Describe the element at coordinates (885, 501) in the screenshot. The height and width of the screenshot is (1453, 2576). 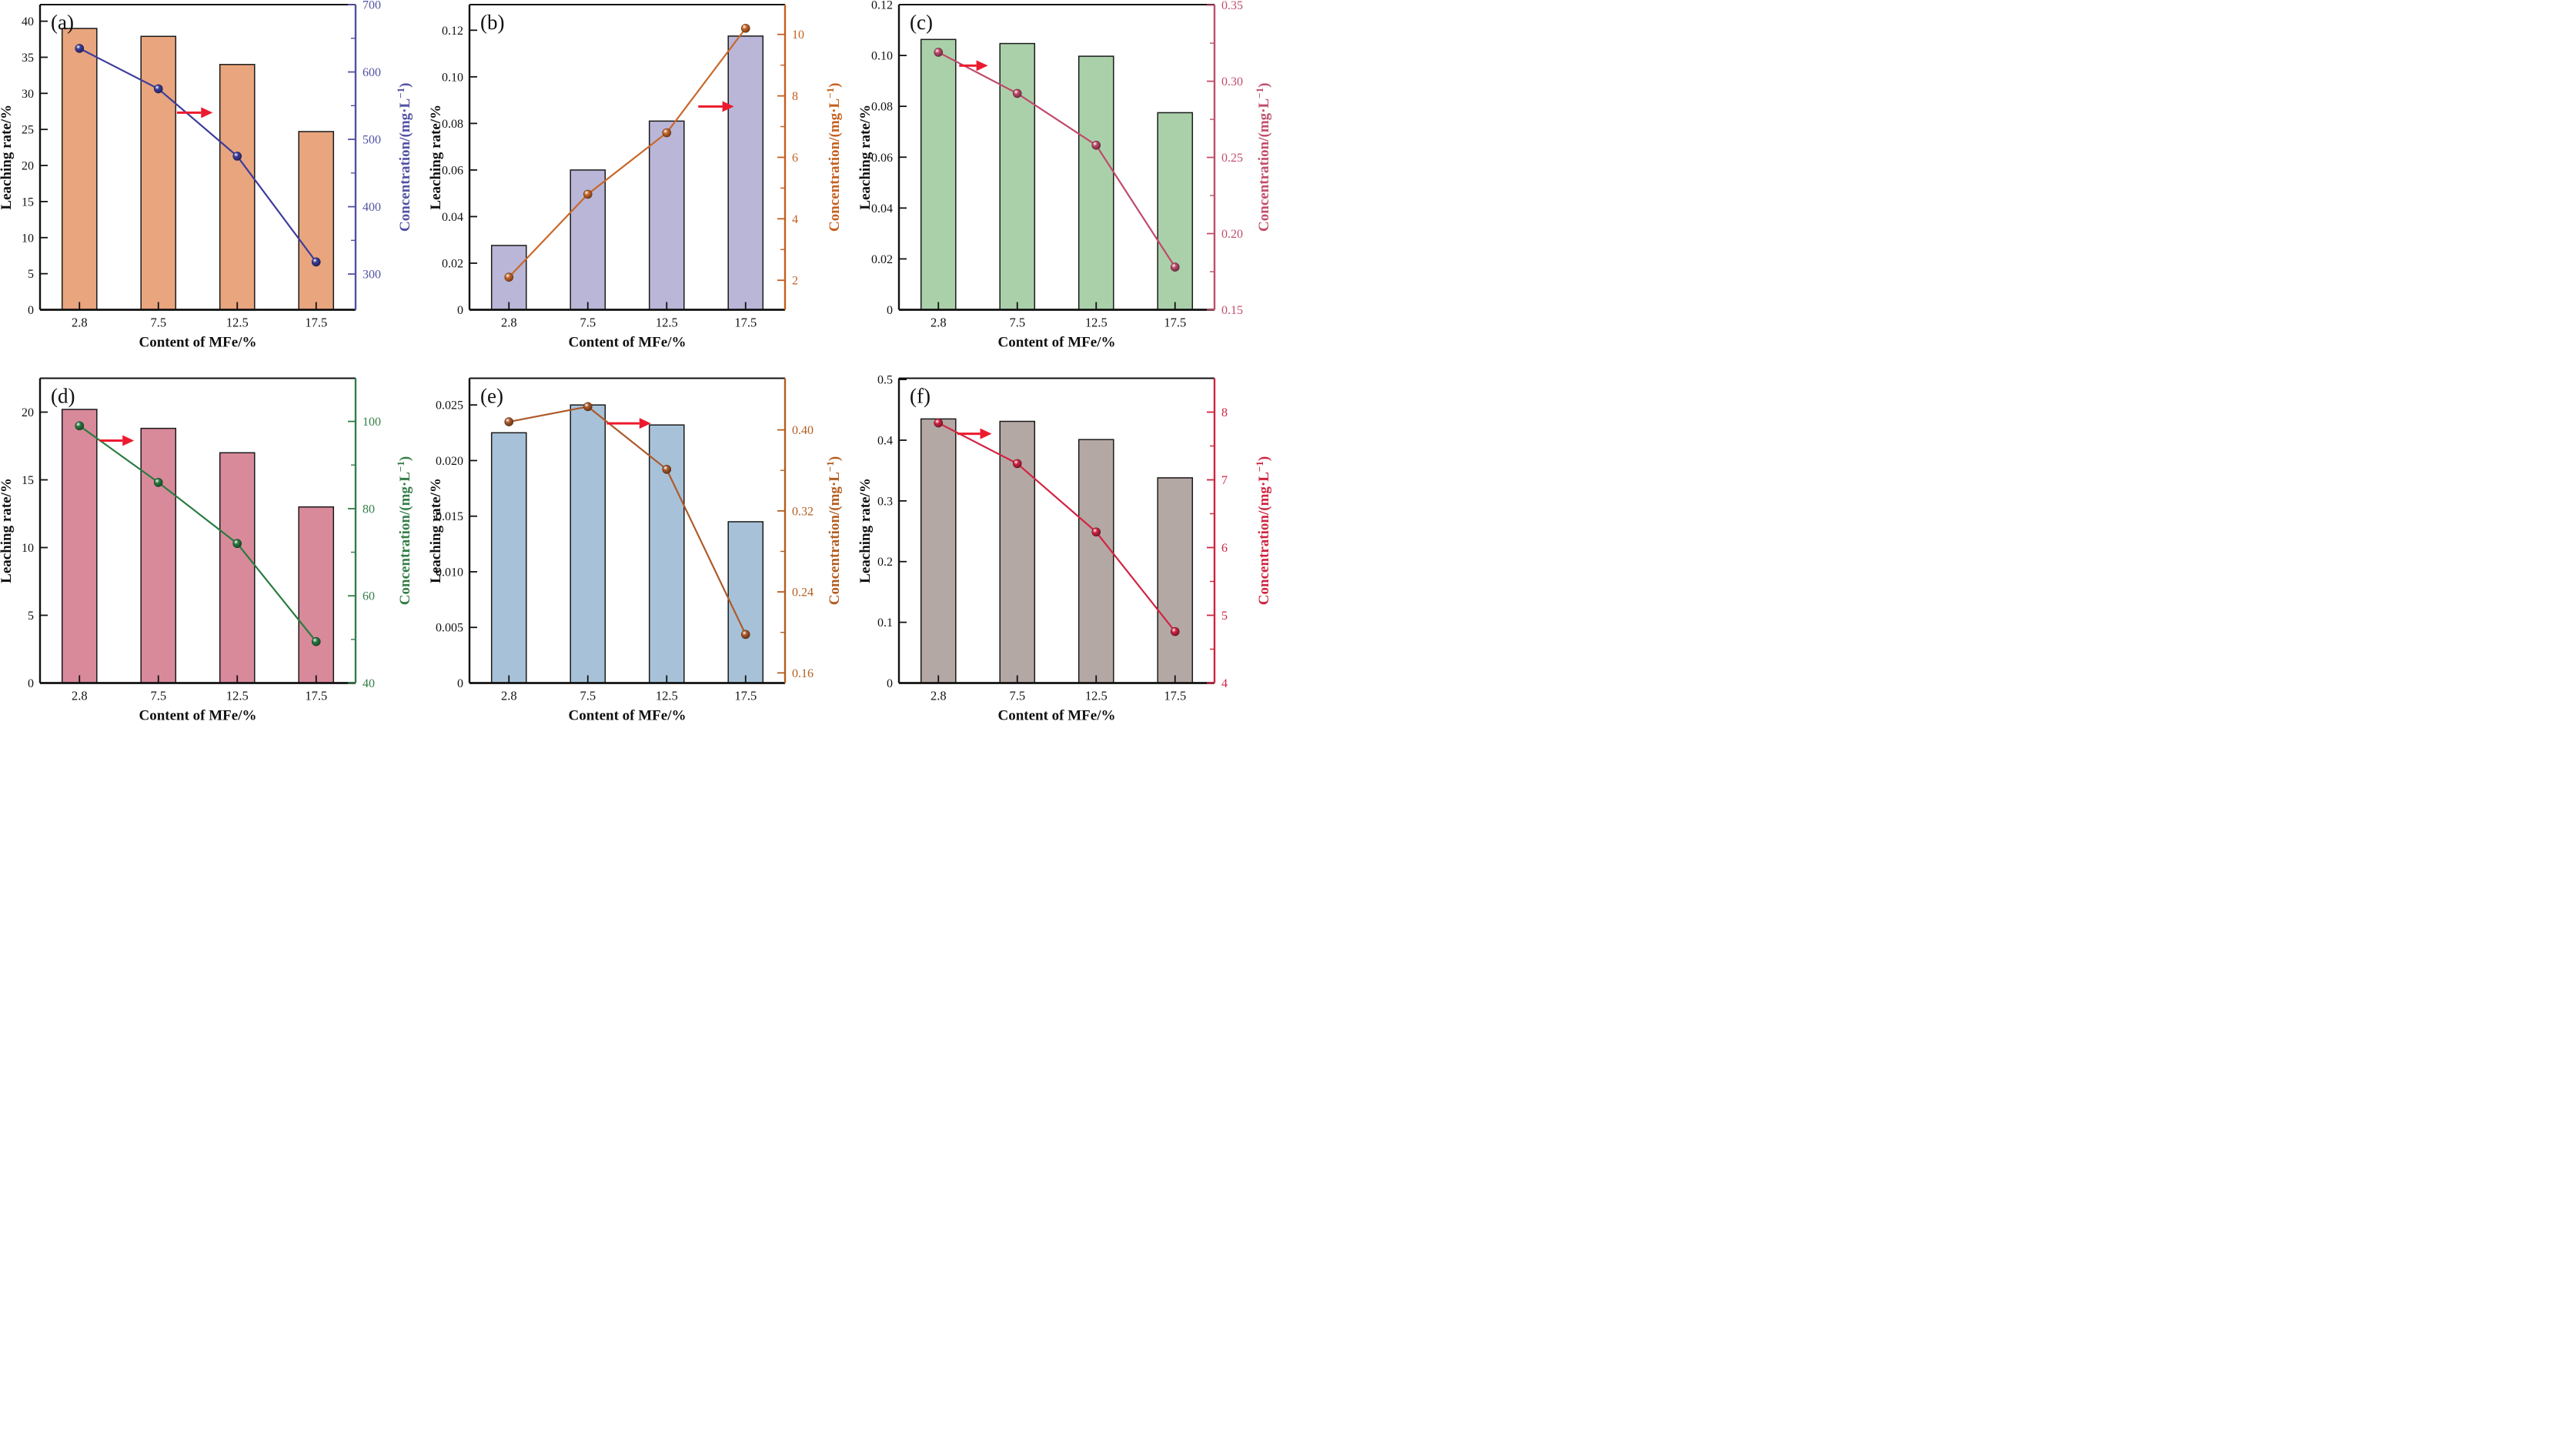
I see `left-tick-label: 0.3` at that location.